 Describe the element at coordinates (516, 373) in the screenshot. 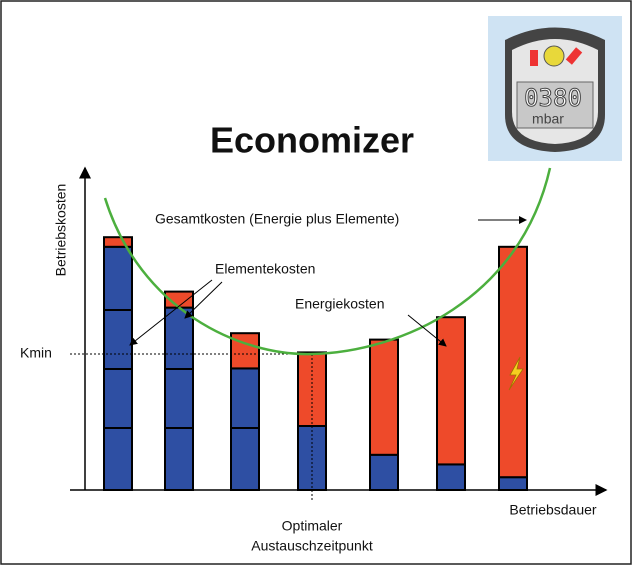

I see `lightning-icon` at that location.